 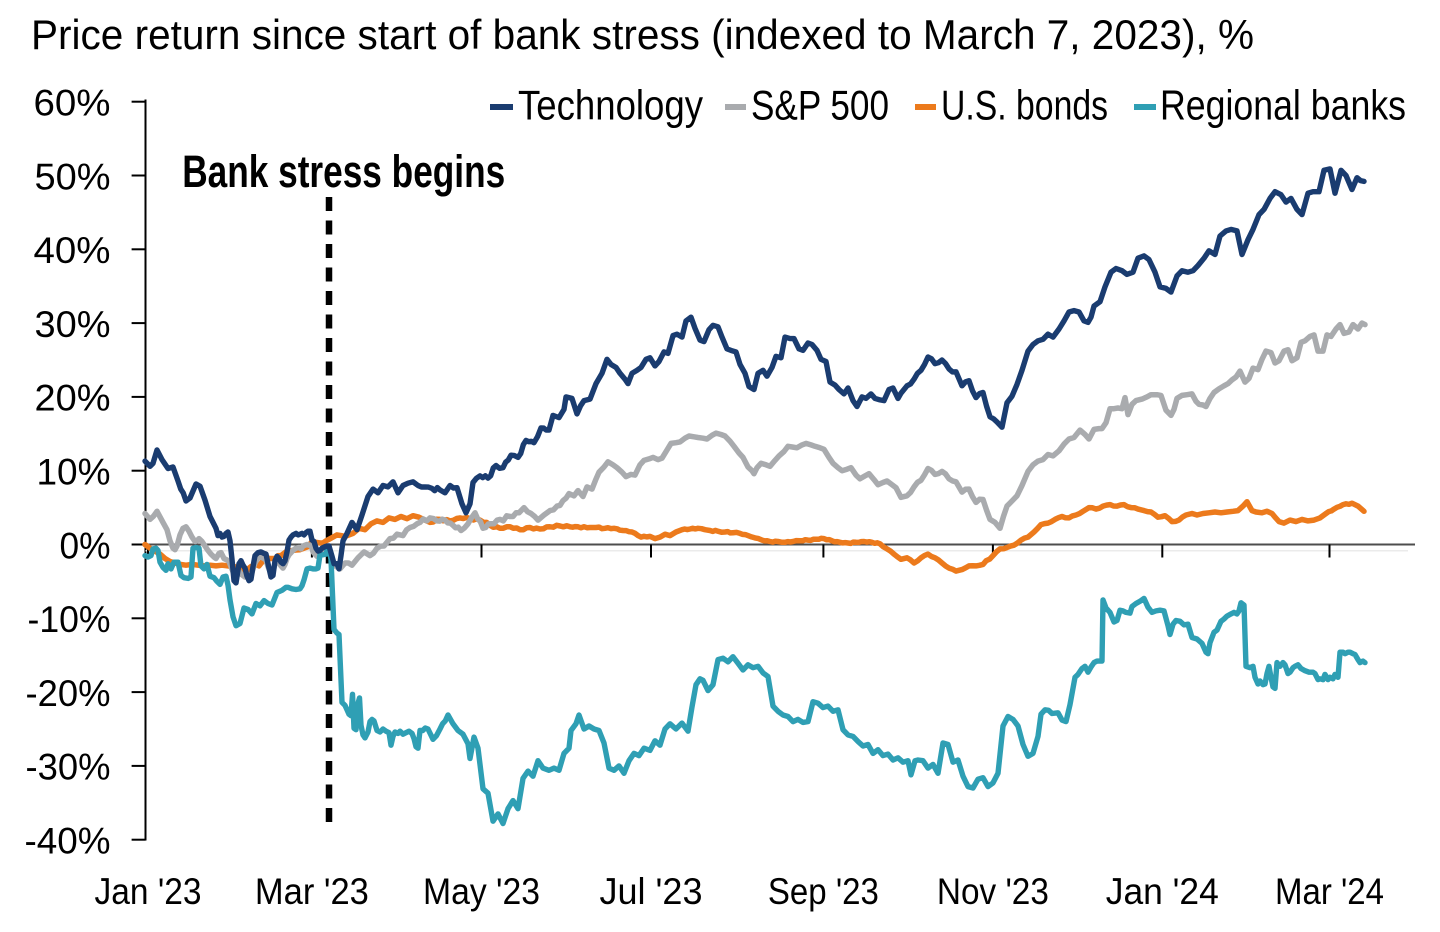 What do you see at coordinates (312, 891) in the screenshot?
I see `svg-text: Mar '23` at bounding box center [312, 891].